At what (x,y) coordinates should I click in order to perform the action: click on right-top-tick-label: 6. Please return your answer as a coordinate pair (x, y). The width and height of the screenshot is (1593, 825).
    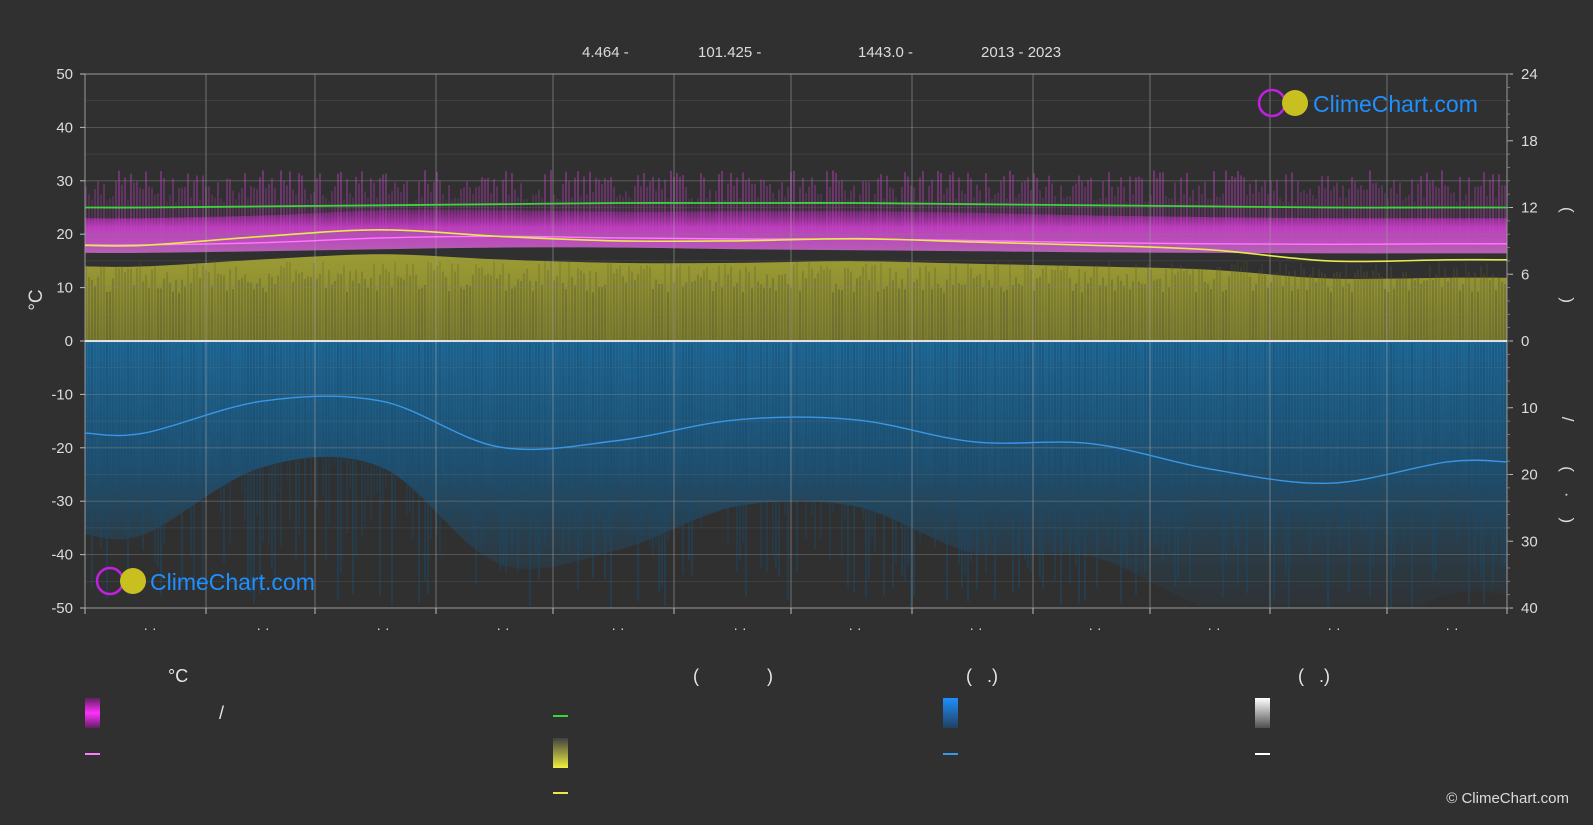
    Looking at the image, I should click on (1525, 274).